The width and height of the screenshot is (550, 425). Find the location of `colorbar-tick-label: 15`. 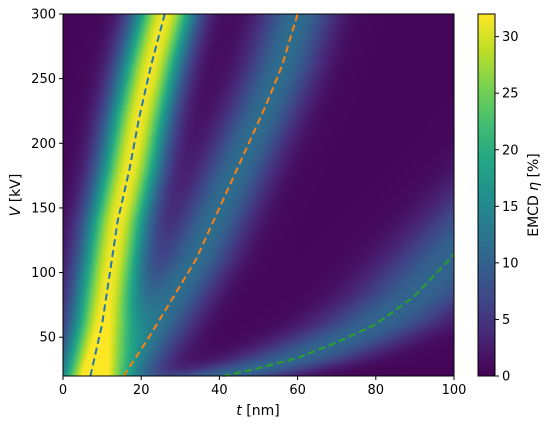

colorbar-tick-label: 15 is located at coordinates (510, 207).